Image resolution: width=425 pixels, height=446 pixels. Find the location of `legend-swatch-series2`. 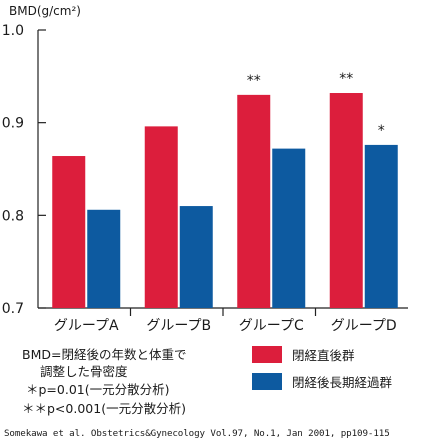

legend-swatch-series2 is located at coordinates (267, 381).